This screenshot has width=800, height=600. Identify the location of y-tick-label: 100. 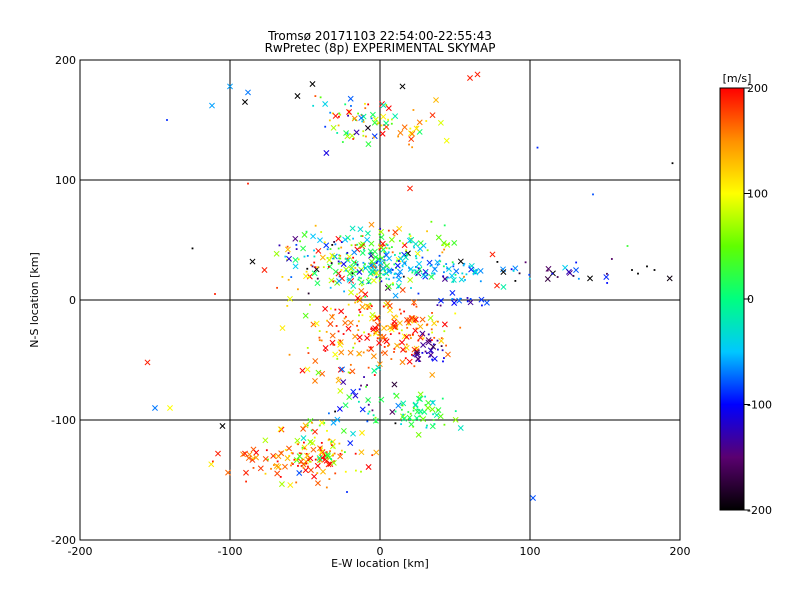
(65, 180).